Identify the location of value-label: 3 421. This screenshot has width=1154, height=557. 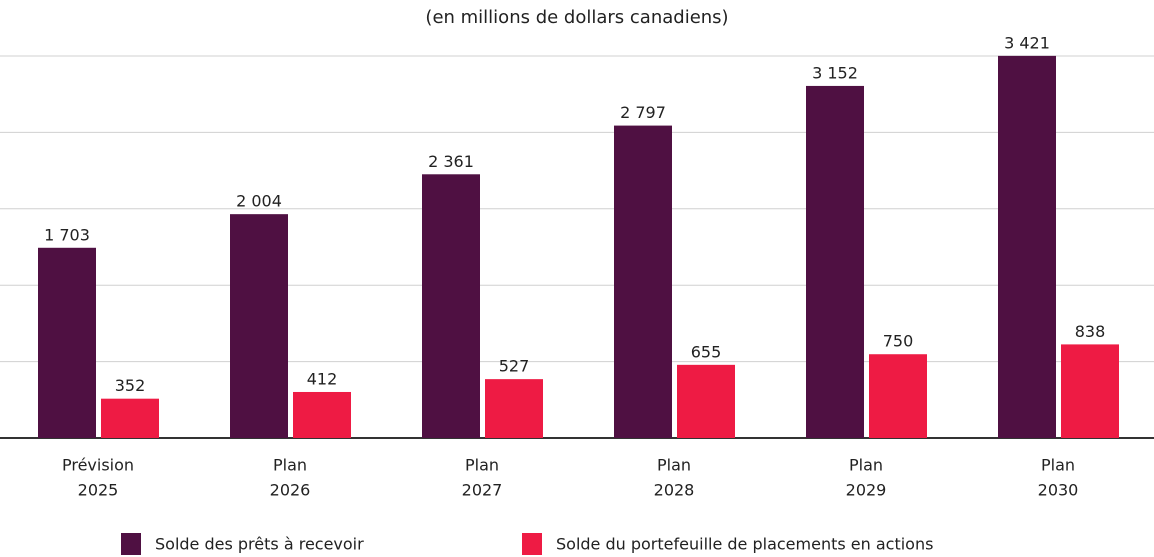
(1027, 42).